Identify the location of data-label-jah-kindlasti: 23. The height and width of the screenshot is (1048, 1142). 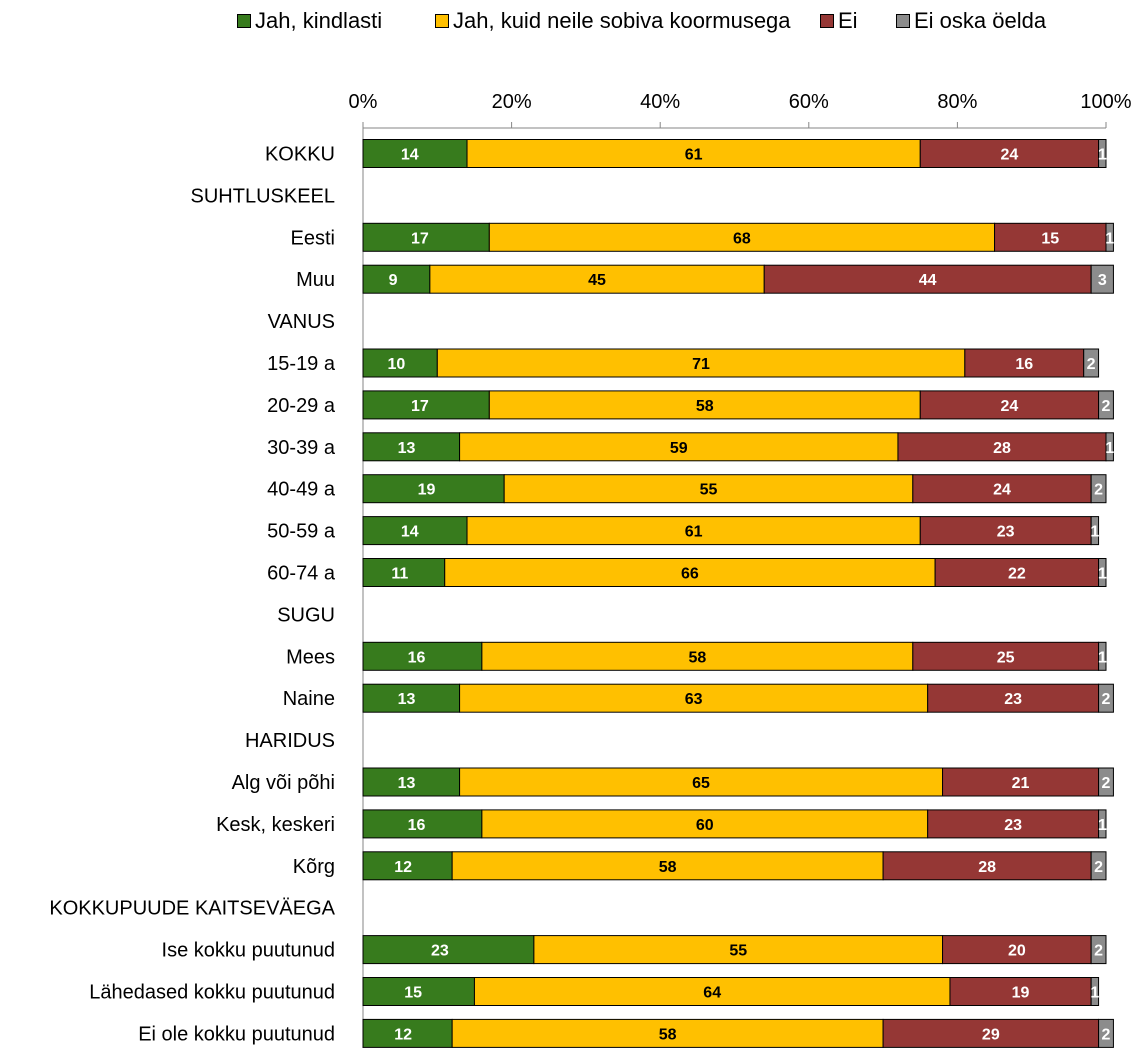
(440, 951).